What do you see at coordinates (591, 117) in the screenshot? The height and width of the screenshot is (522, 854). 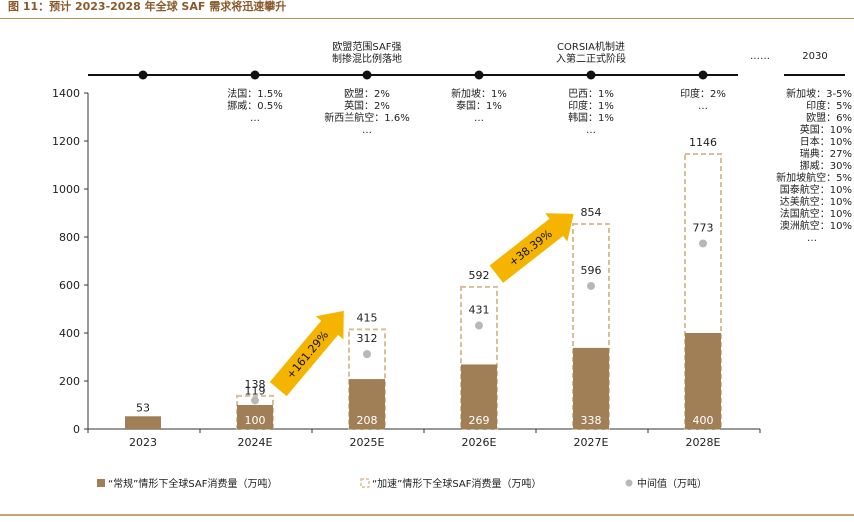 I see `mandate-label: 韩国：1%` at bounding box center [591, 117].